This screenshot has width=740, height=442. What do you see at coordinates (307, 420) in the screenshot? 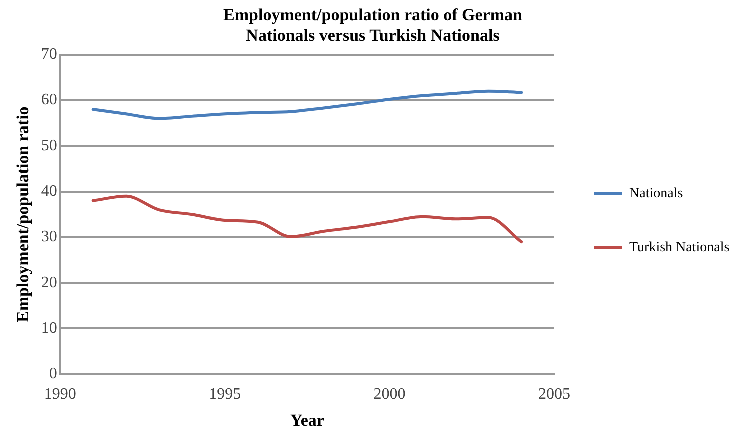
I see `x-axis-title: Year` at bounding box center [307, 420].